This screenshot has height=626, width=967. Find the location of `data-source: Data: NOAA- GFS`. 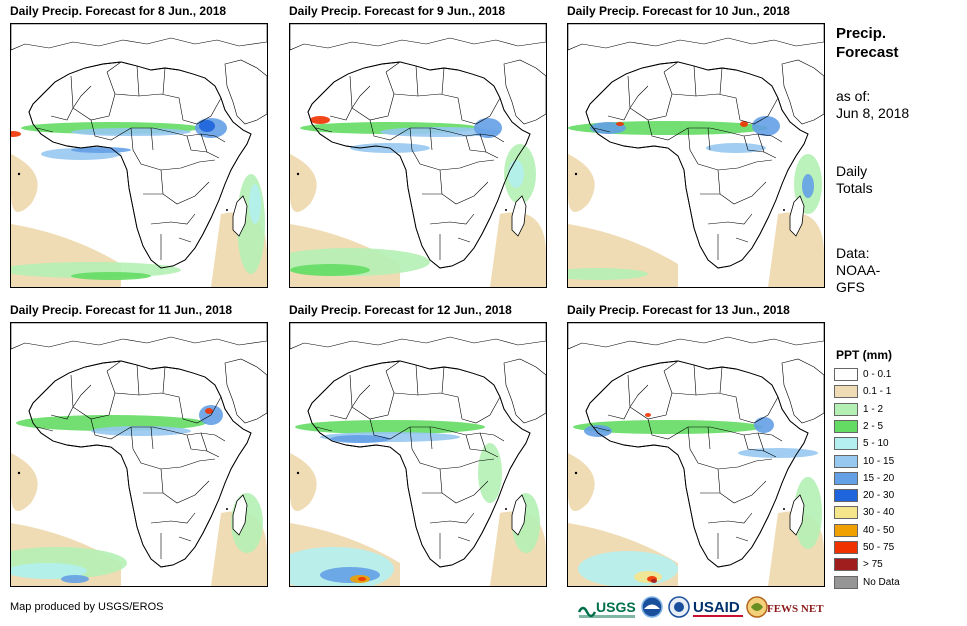

data-source: Data: NOAA- GFS is located at coordinates (858, 270).